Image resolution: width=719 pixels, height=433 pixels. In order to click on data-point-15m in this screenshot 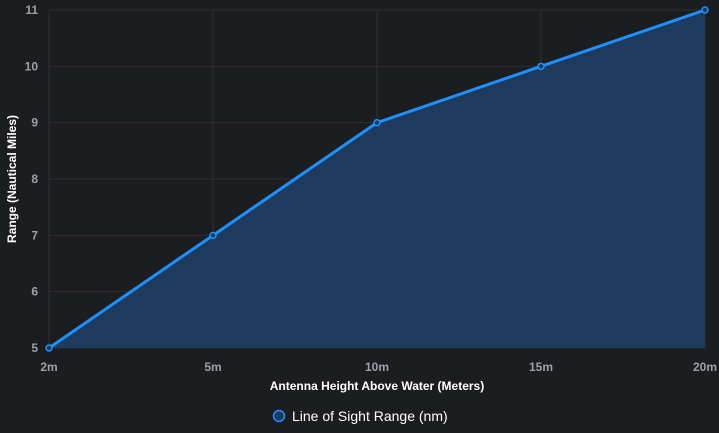, I will do `click(541, 66)`.